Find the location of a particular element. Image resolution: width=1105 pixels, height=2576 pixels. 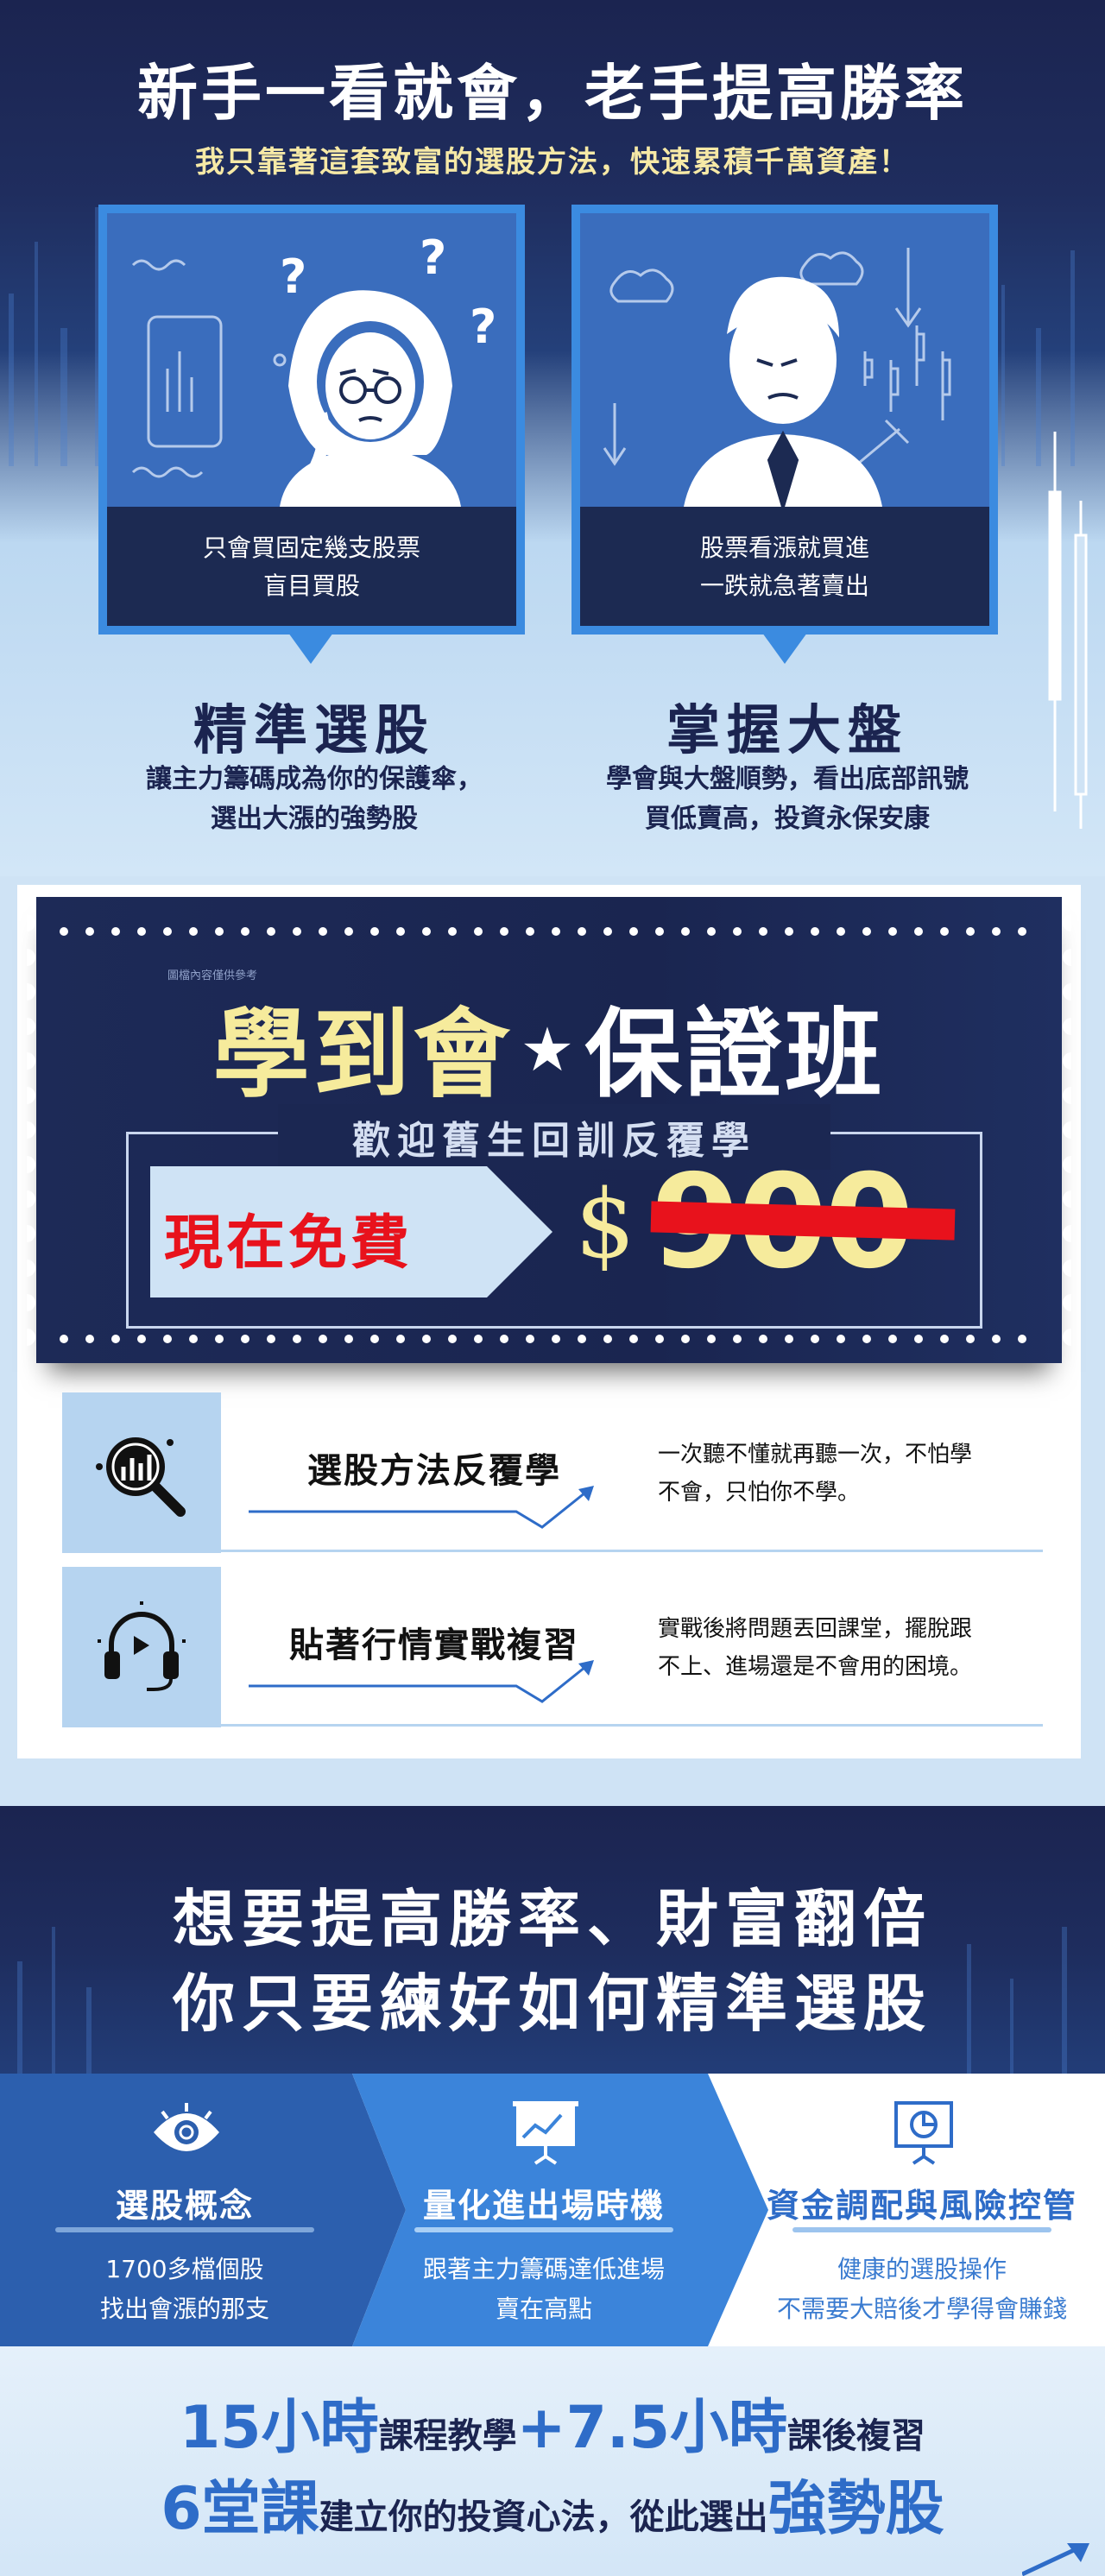

chart-magnifier-icon is located at coordinates (141, 1477).